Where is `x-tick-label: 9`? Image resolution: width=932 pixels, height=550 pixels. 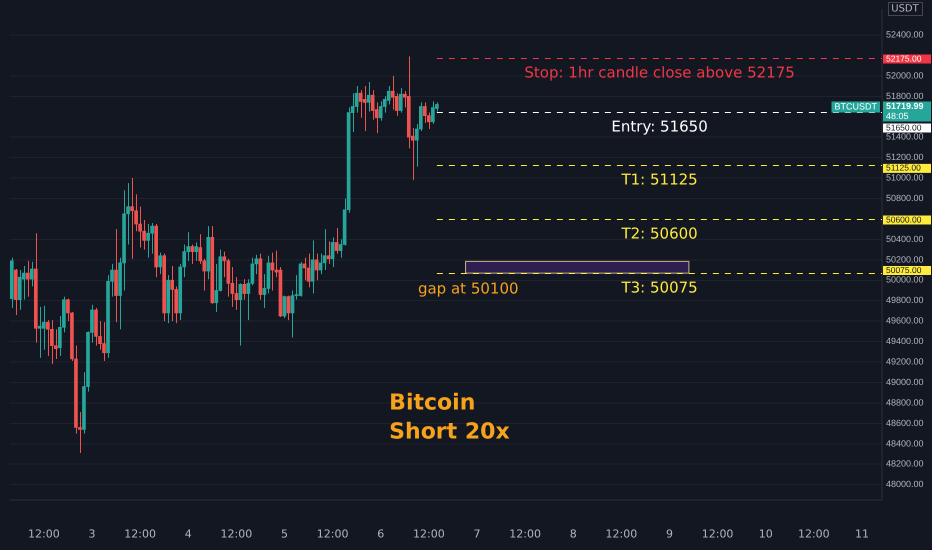 x-tick-label: 9 is located at coordinates (669, 533).